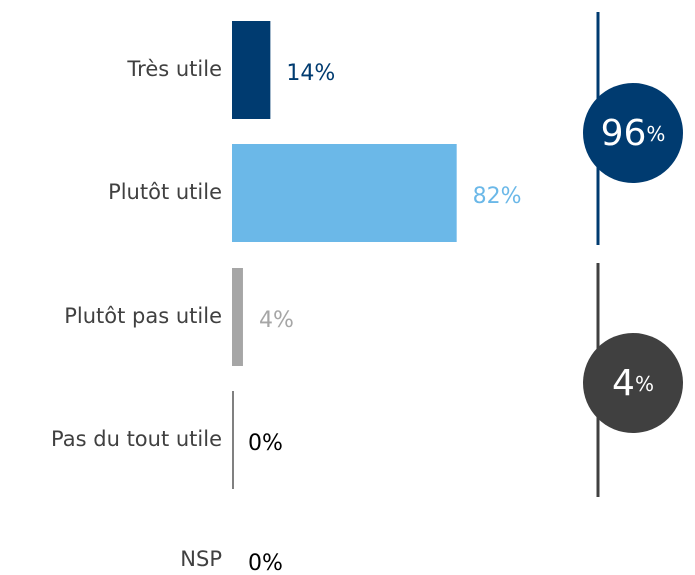  Describe the element at coordinates (624, 133) in the screenshot. I see `summary-value: 96` at that location.